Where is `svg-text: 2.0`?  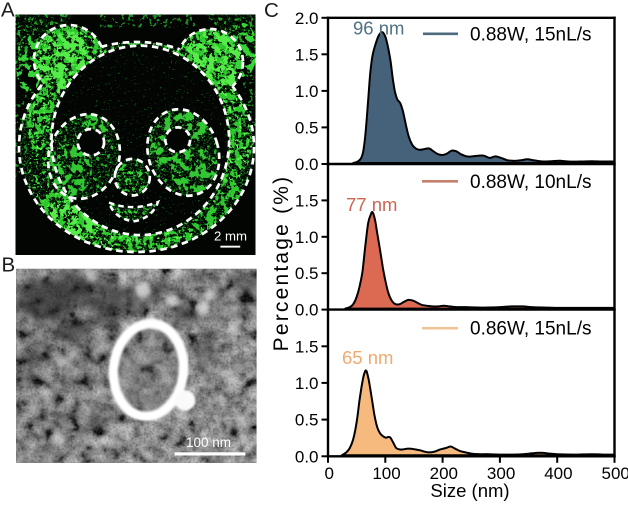 svg-text: 2.0 is located at coordinates (307, 18).